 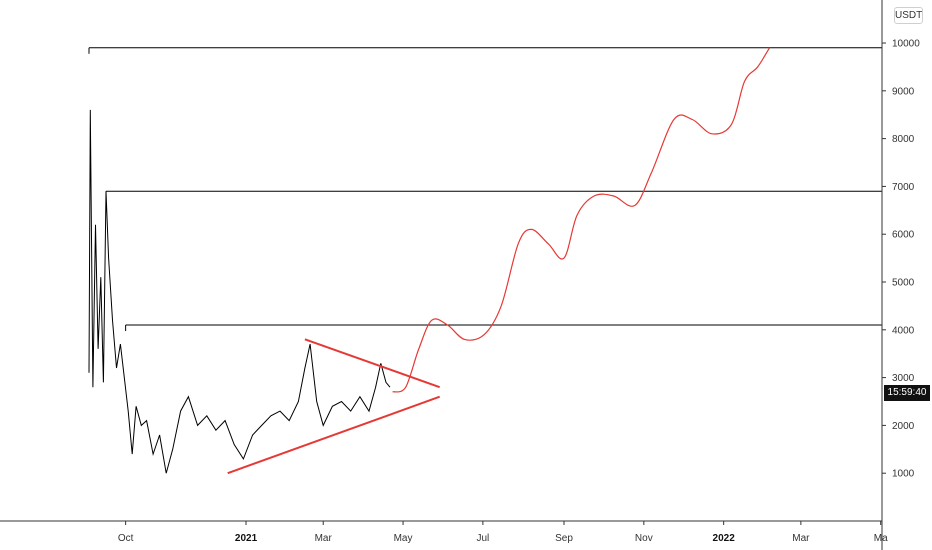 What do you see at coordinates (403, 538) in the screenshot?
I see `x-tick-label: May` at bounding box center [403, 538].